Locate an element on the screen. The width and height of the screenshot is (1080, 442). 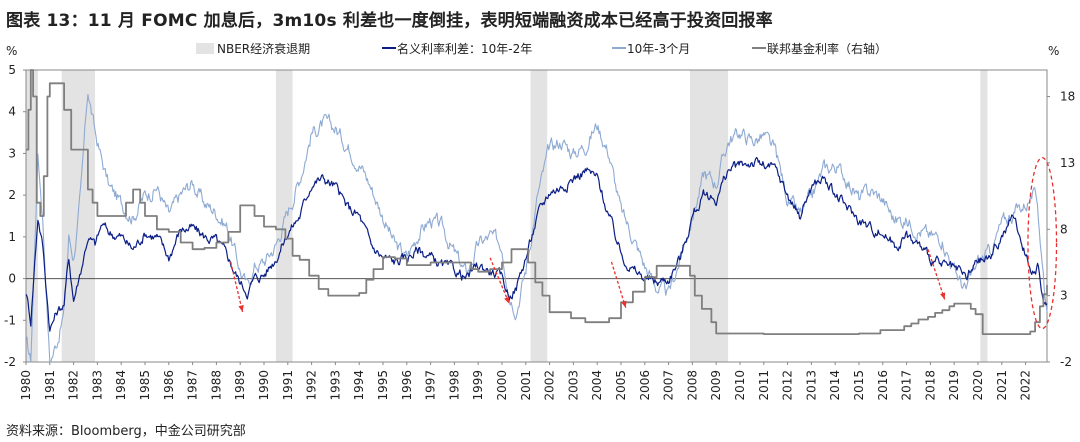
legend-spread-10y2y-label: 名义利率利差：10年-2年 is located at coordinates (464, 48).